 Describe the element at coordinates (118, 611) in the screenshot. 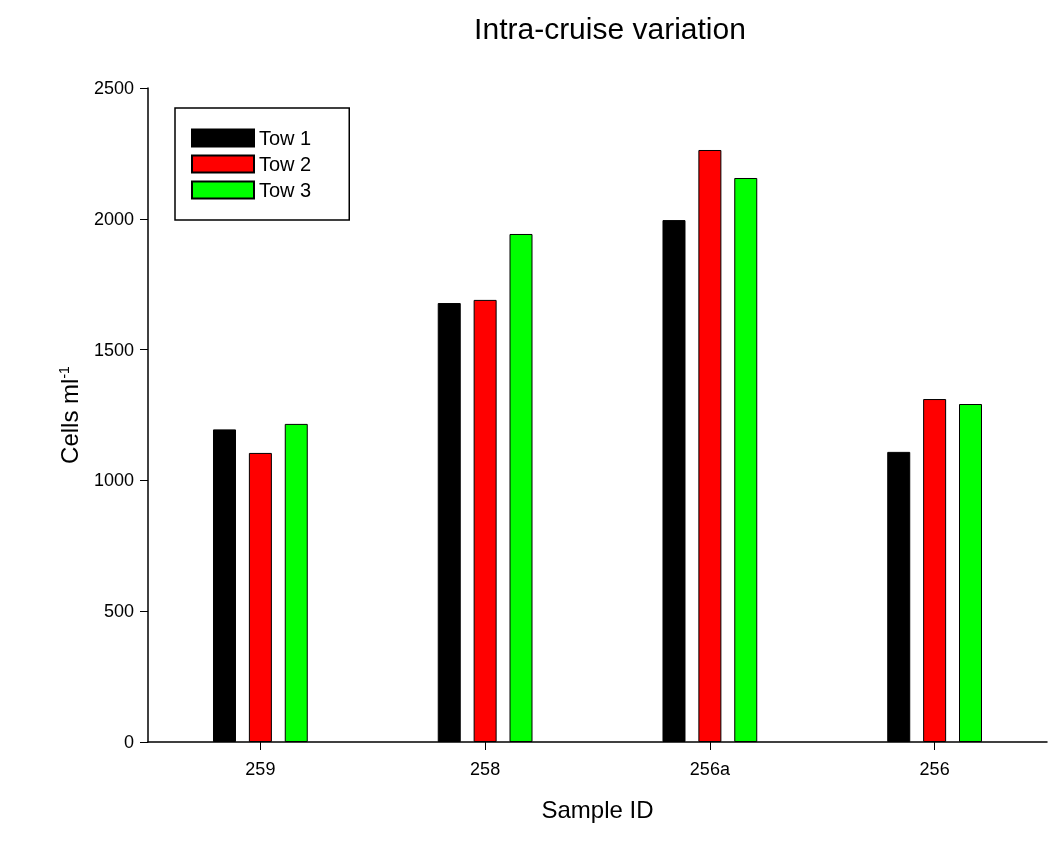

I see `y-tick-label: 500` at that location.